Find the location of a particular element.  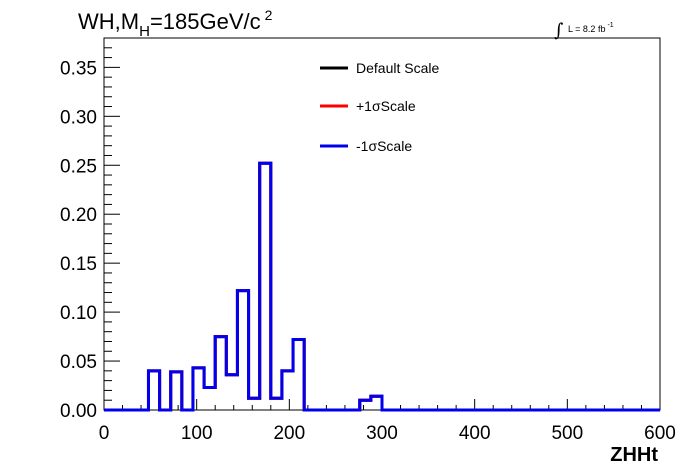

x-axis-title: ZHHt is located at coordinates (634, 455).